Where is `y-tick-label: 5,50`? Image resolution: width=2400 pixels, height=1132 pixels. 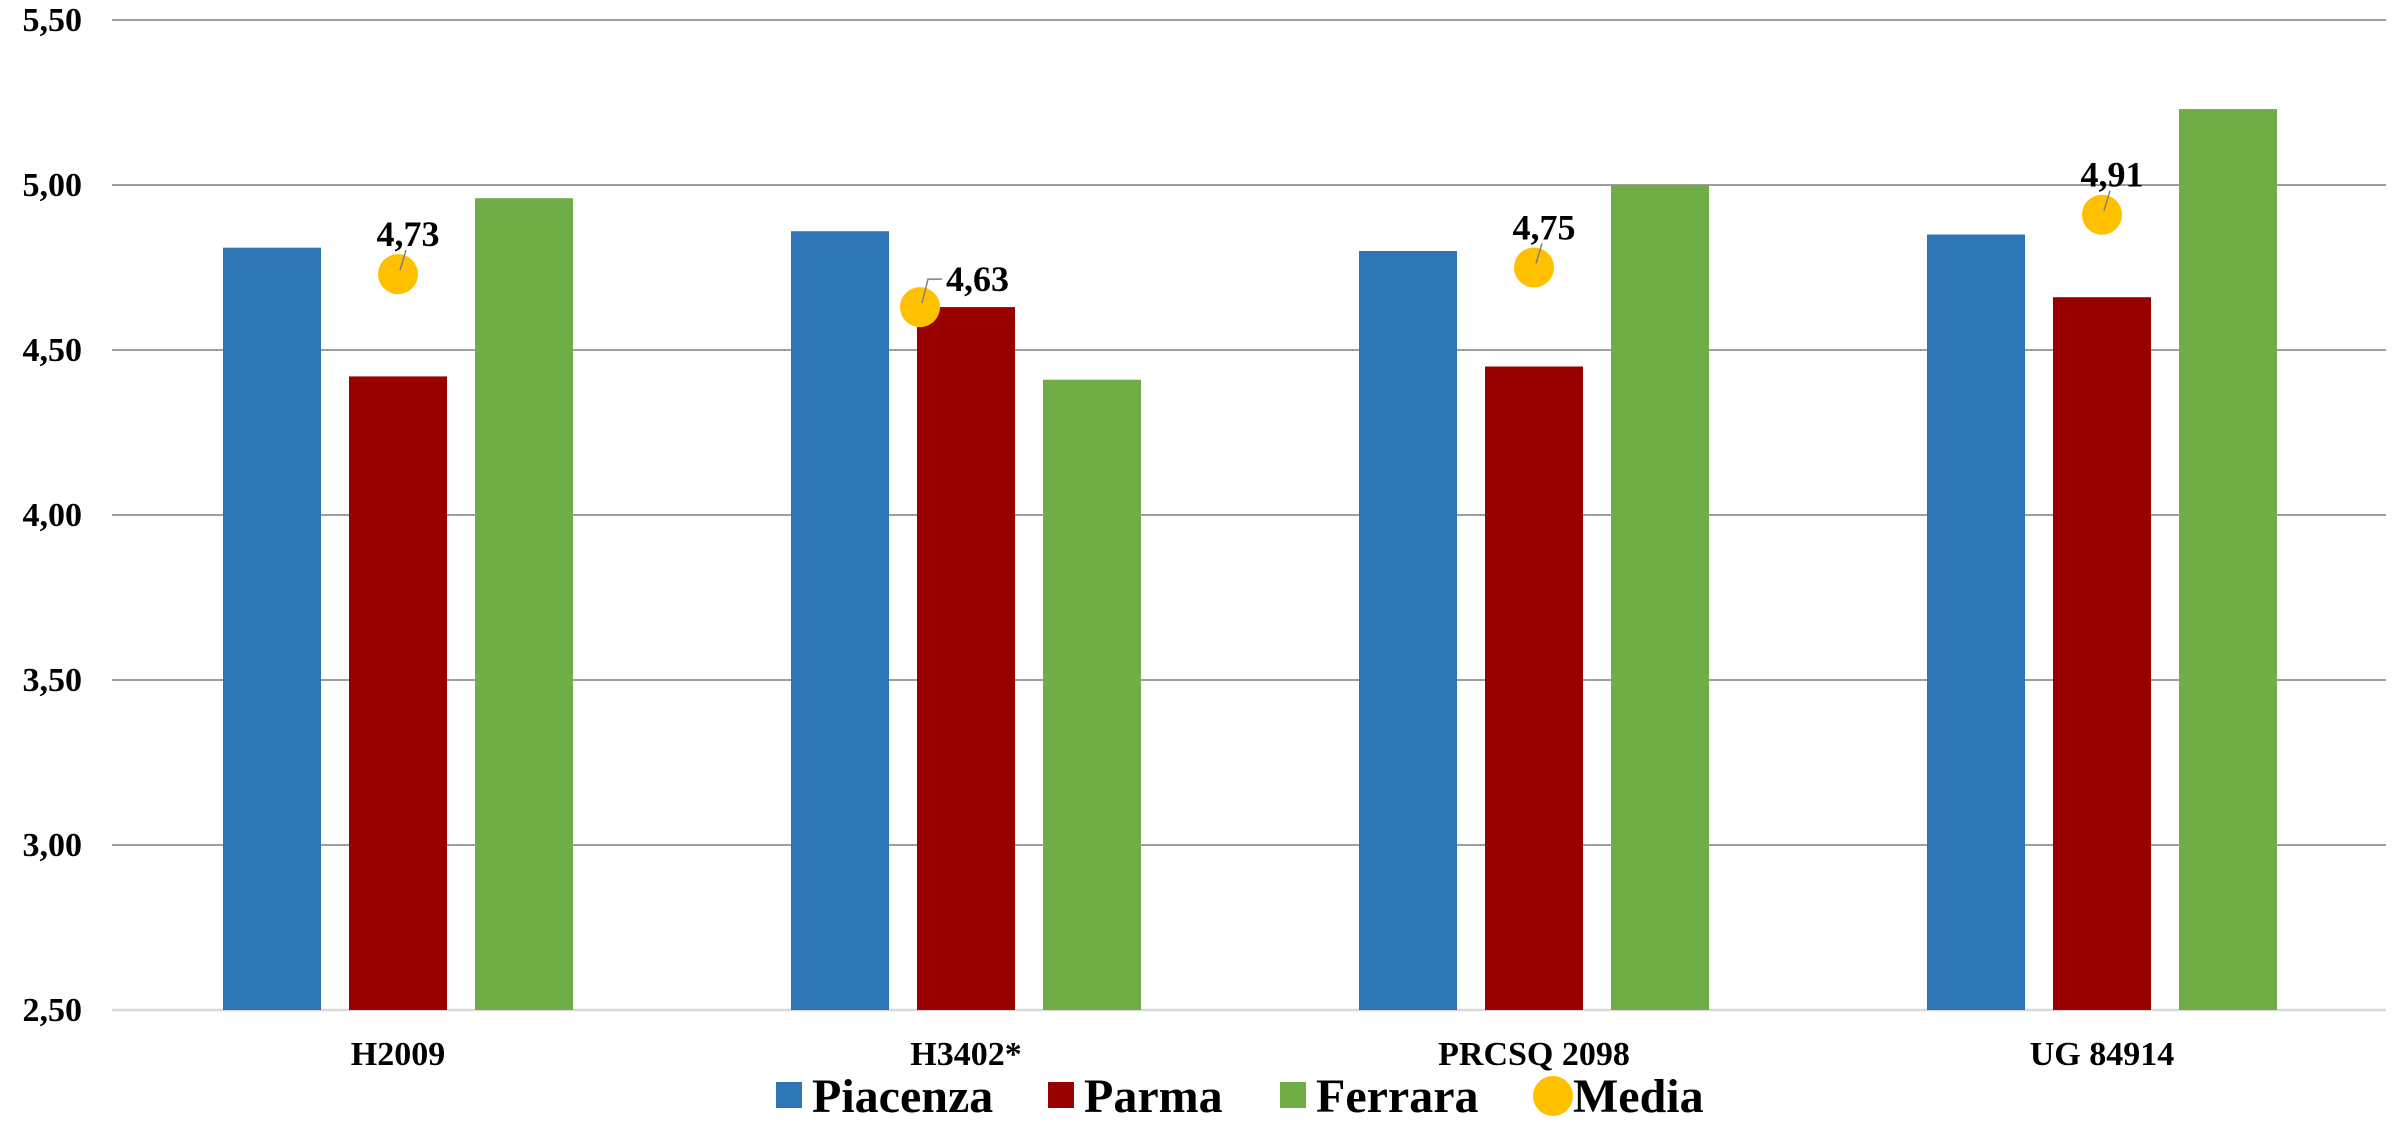
y-tick-label: 5,50 is located at coordinates (53, 20).